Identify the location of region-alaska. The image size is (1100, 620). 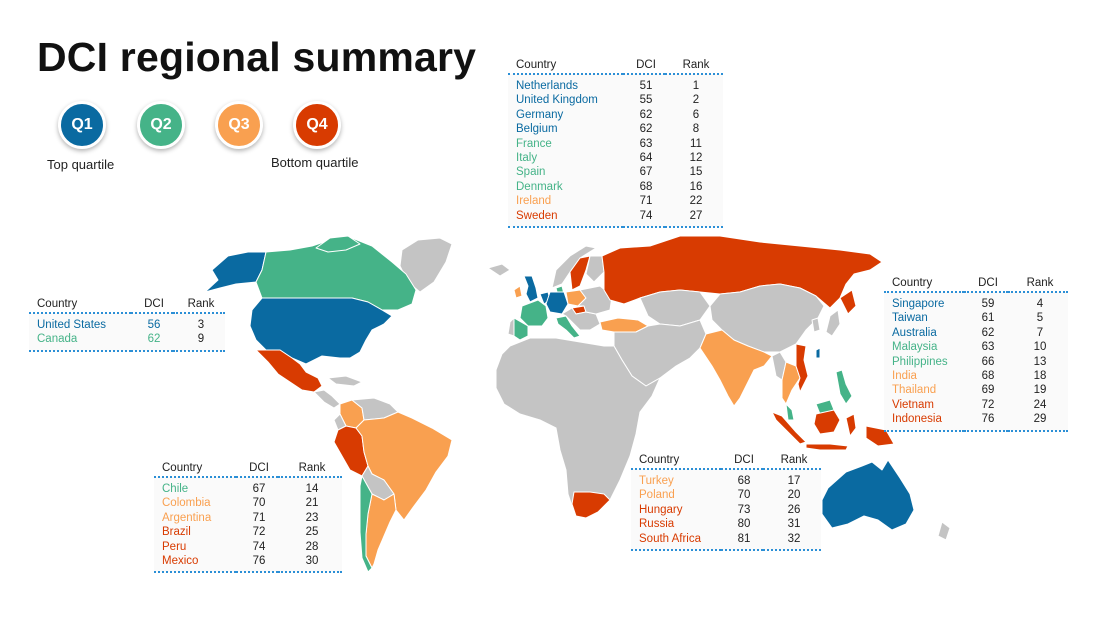
(235, 272).